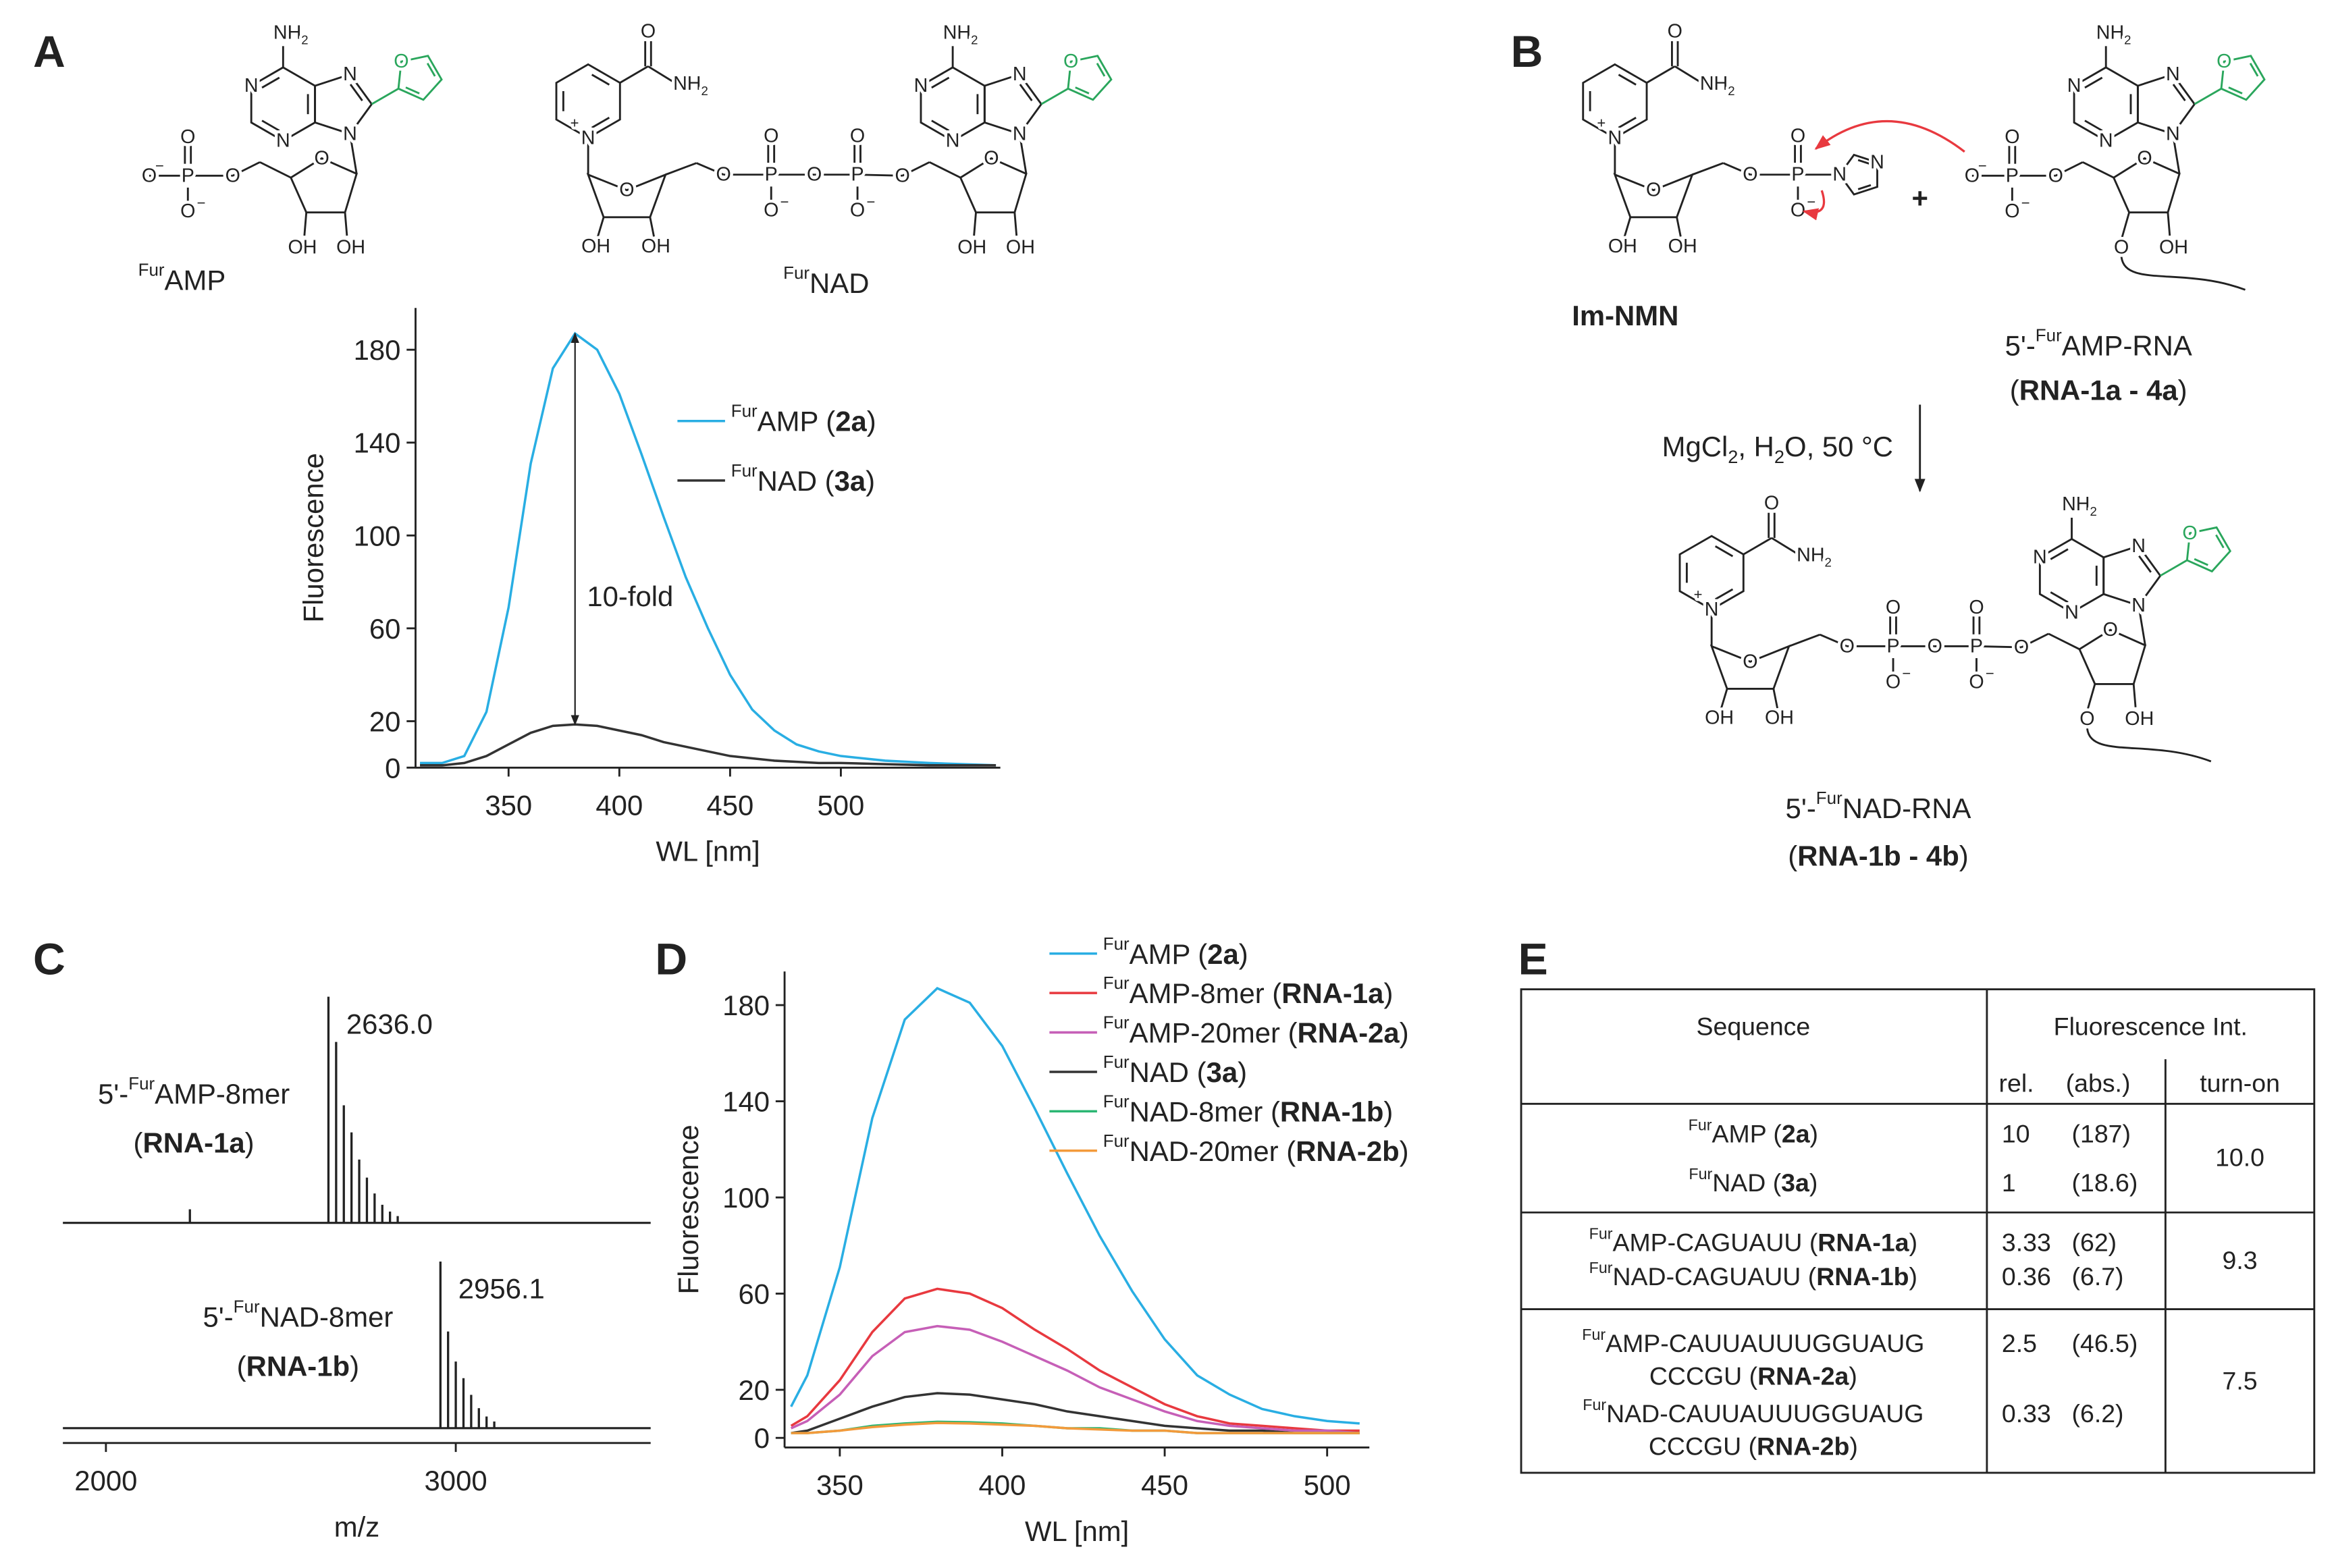 The image size is (2334, 1568). I want to click on structure-name: 5'-FurAMP-RNA, so click(2098, 343).